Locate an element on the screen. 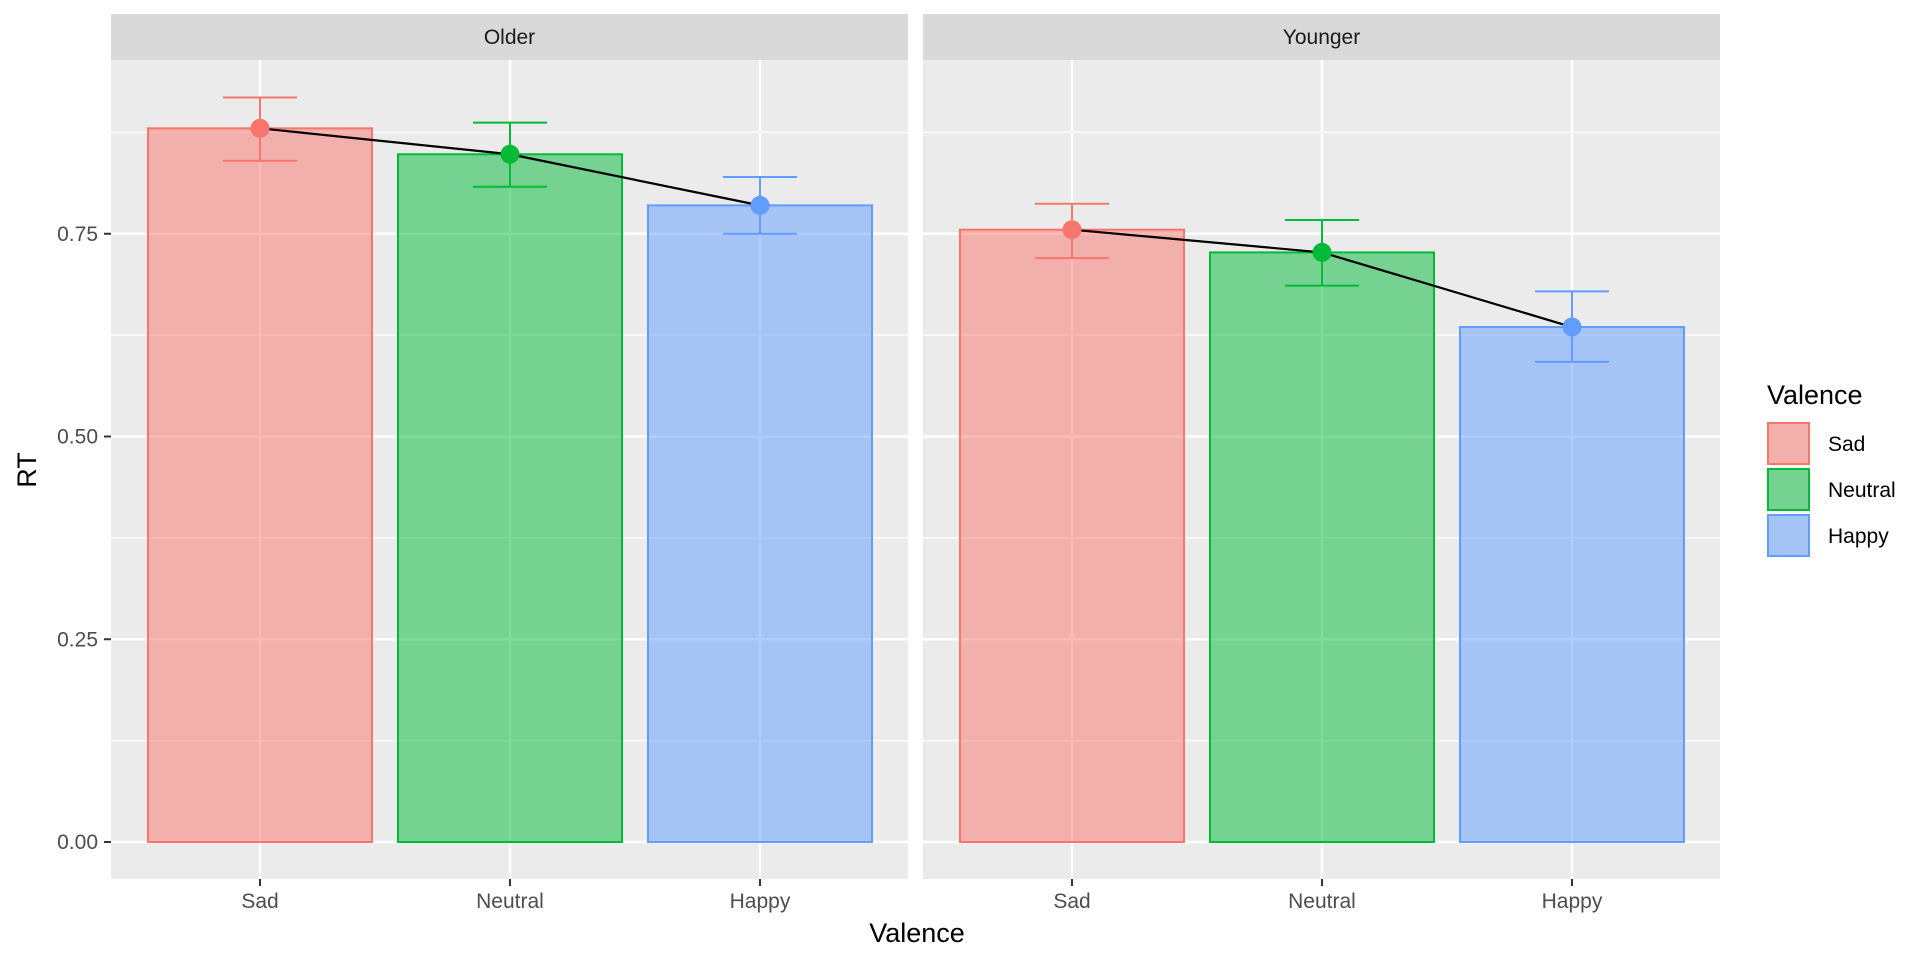 Image resolution: width=1920 pixels, height=960 pixels. legend-item-neutral: Neutral is located at coordinates (1831, 489).